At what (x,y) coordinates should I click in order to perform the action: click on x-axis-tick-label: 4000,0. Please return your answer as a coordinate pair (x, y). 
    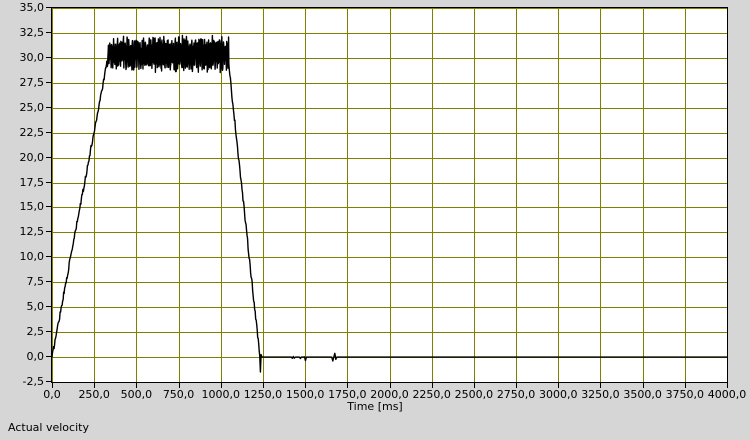
    Looking at the image, I should click on (727, 394).